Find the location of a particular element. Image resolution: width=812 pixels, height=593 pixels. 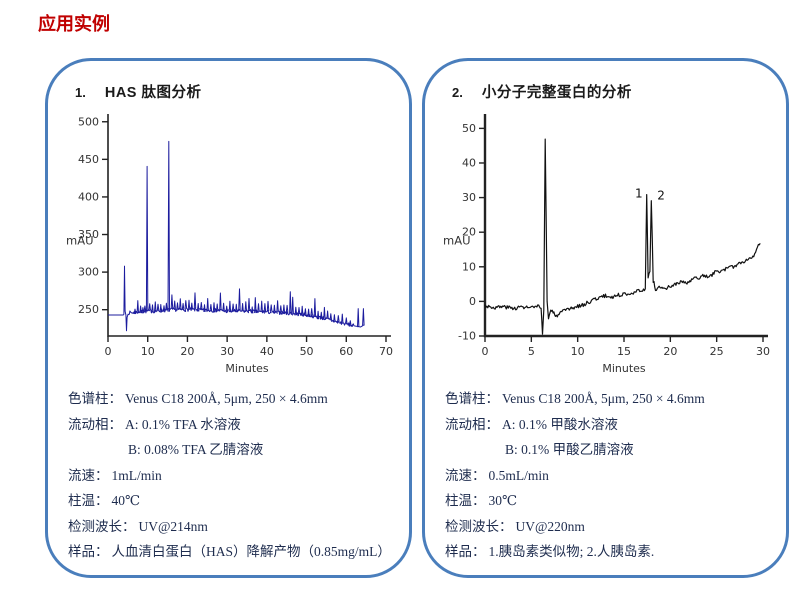

spec-row: 柱温： 40℃ is located at coordinates (238, 501).